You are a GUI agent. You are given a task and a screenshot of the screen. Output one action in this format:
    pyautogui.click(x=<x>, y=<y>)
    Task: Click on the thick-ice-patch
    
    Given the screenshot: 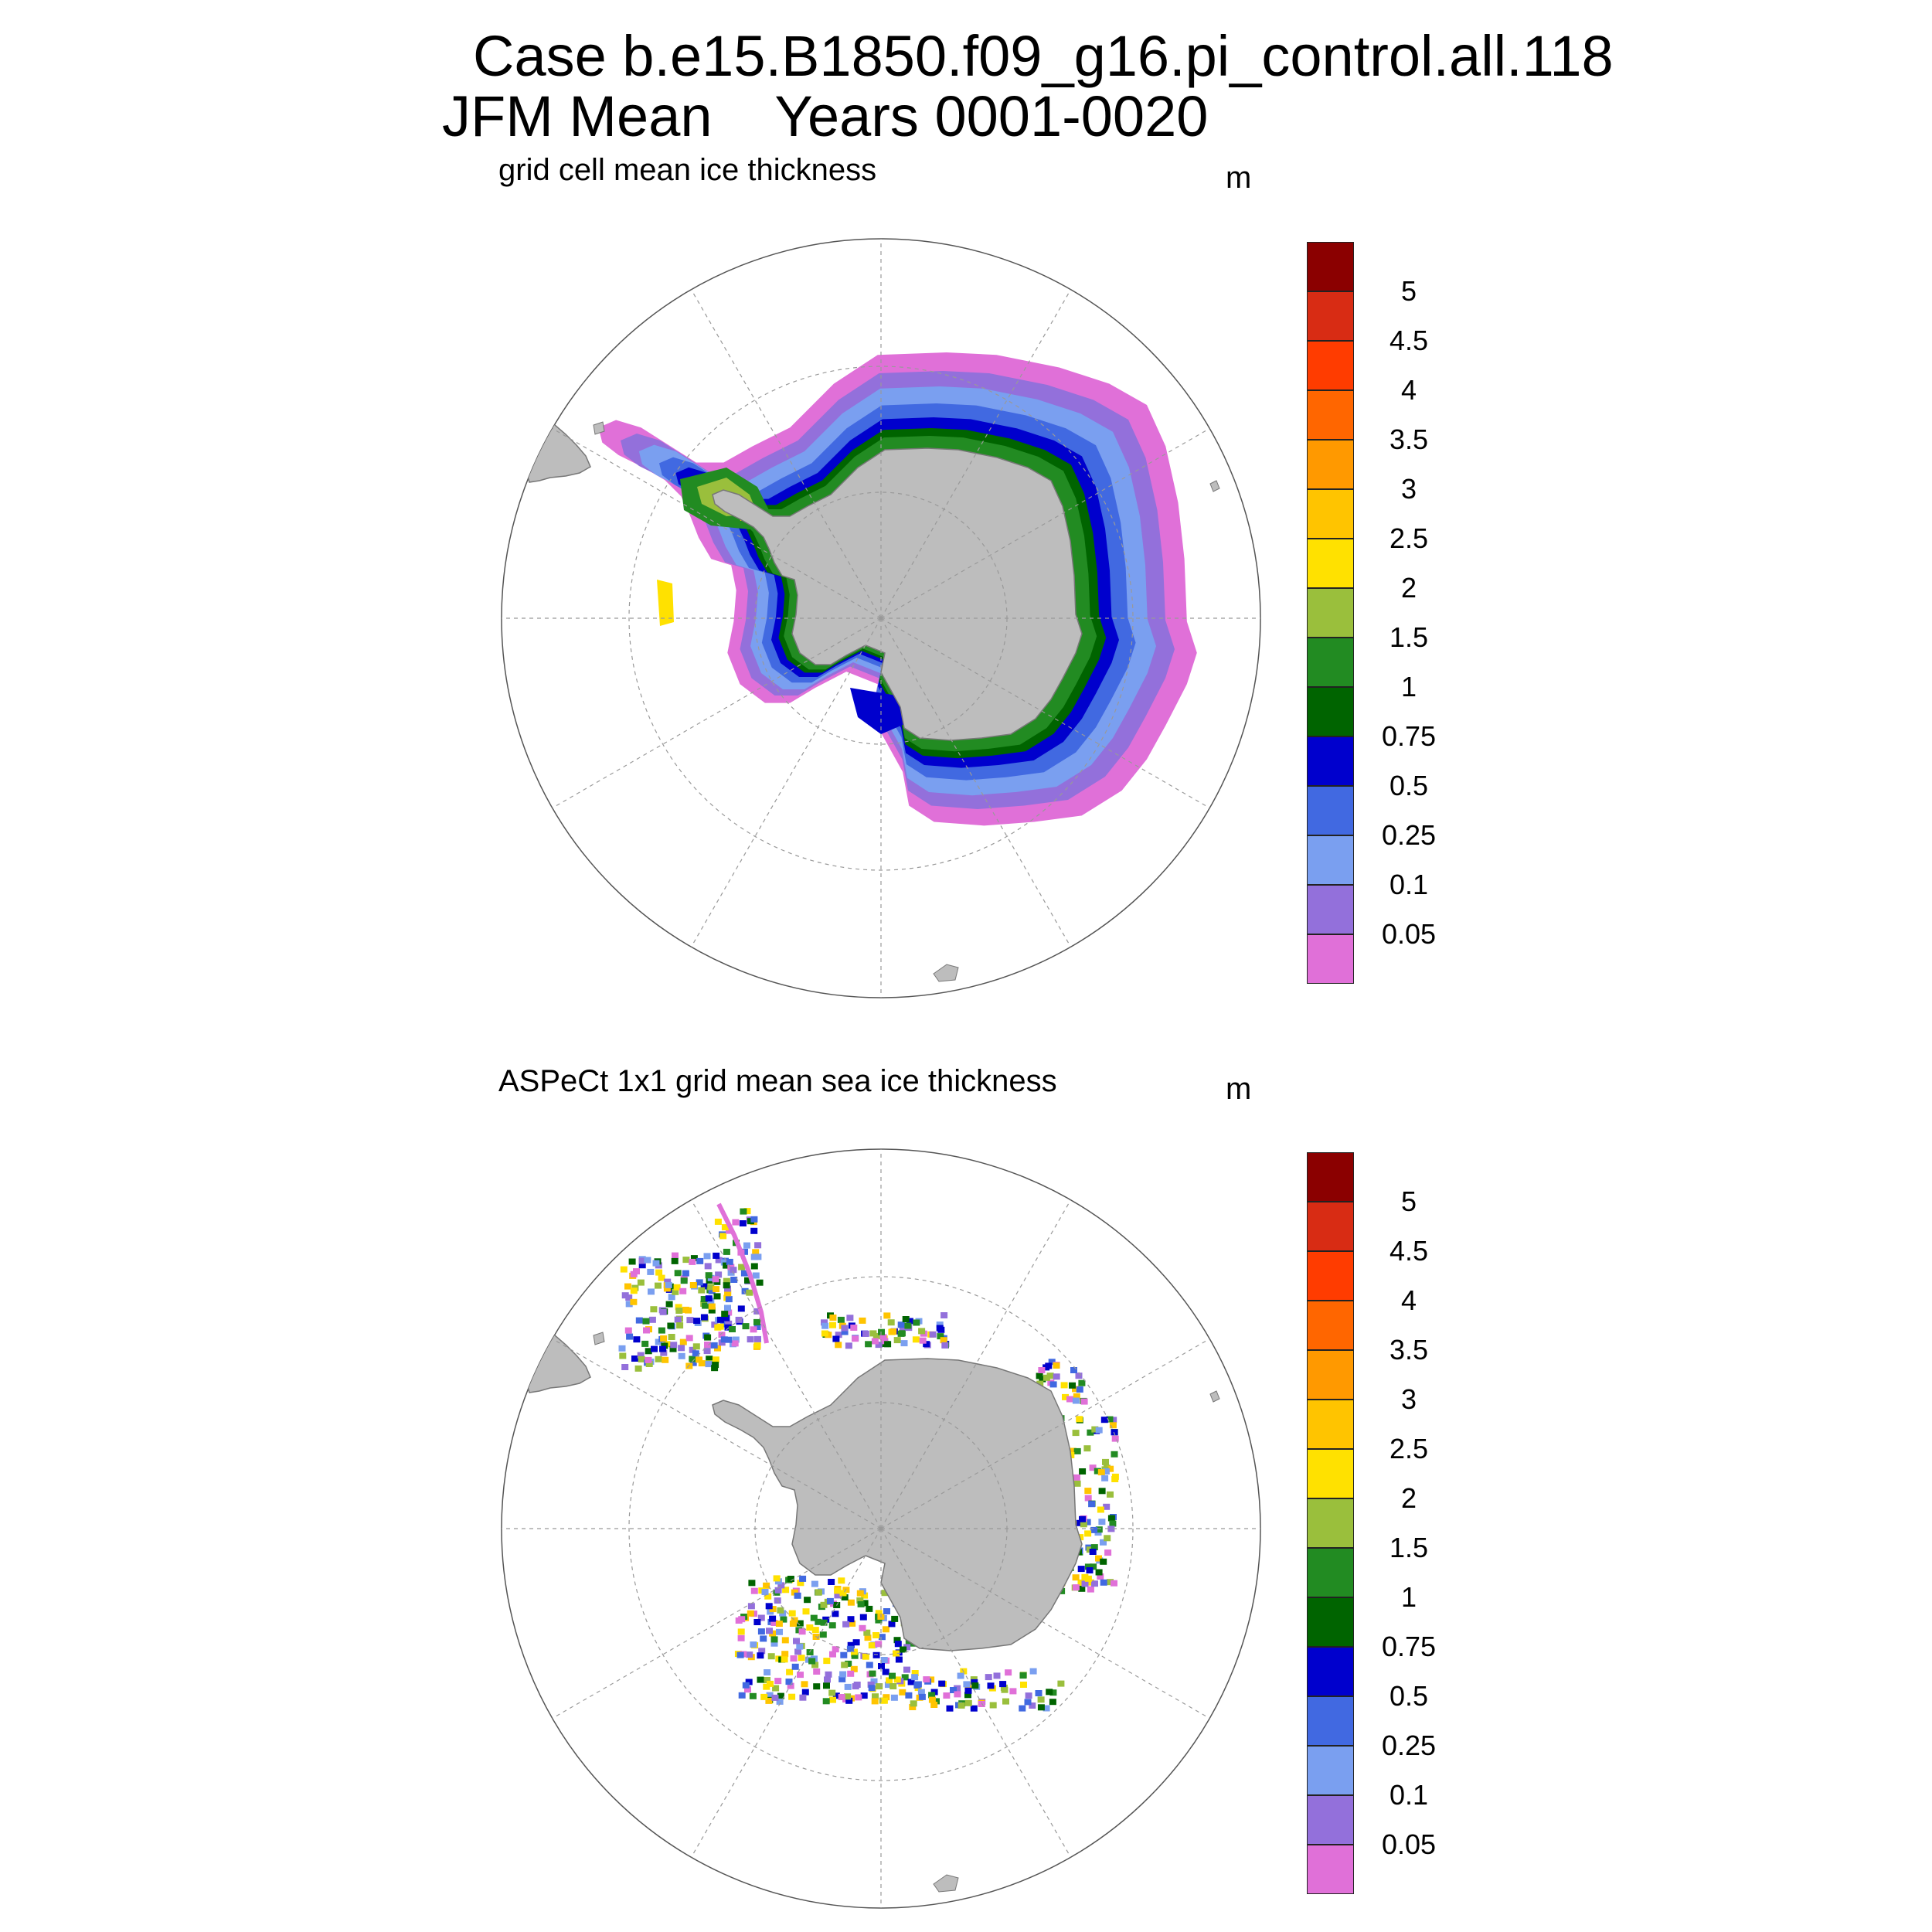 What is the action you would take?
    pyautogui.click(x=879, y=711)
    